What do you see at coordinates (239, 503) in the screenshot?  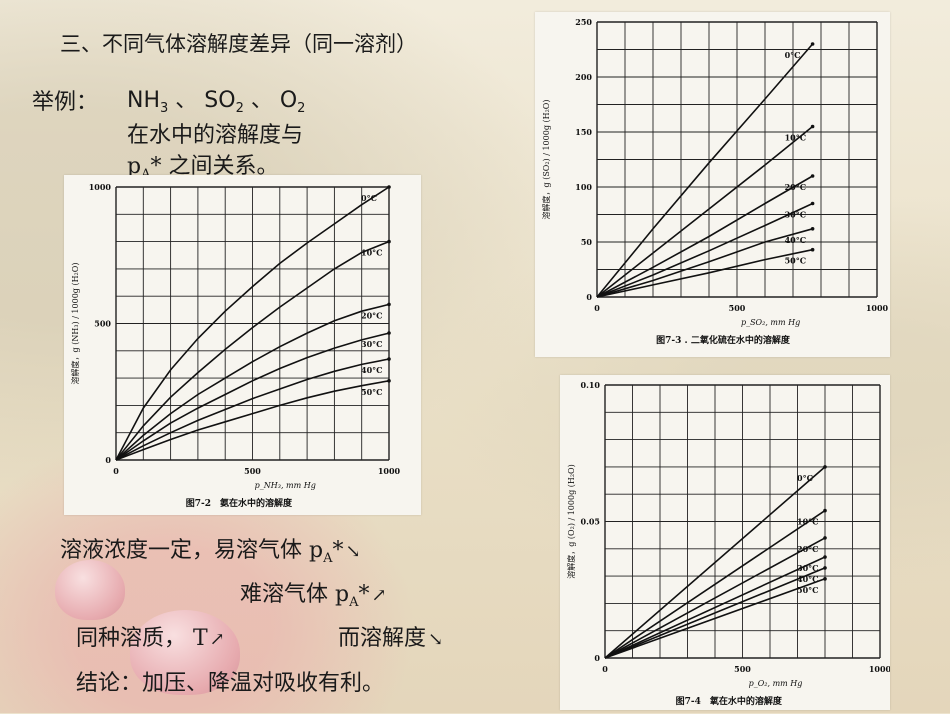 I see `chart-title: 图7-2 氨在水中的溶解度` at bounding box center [239, 503].